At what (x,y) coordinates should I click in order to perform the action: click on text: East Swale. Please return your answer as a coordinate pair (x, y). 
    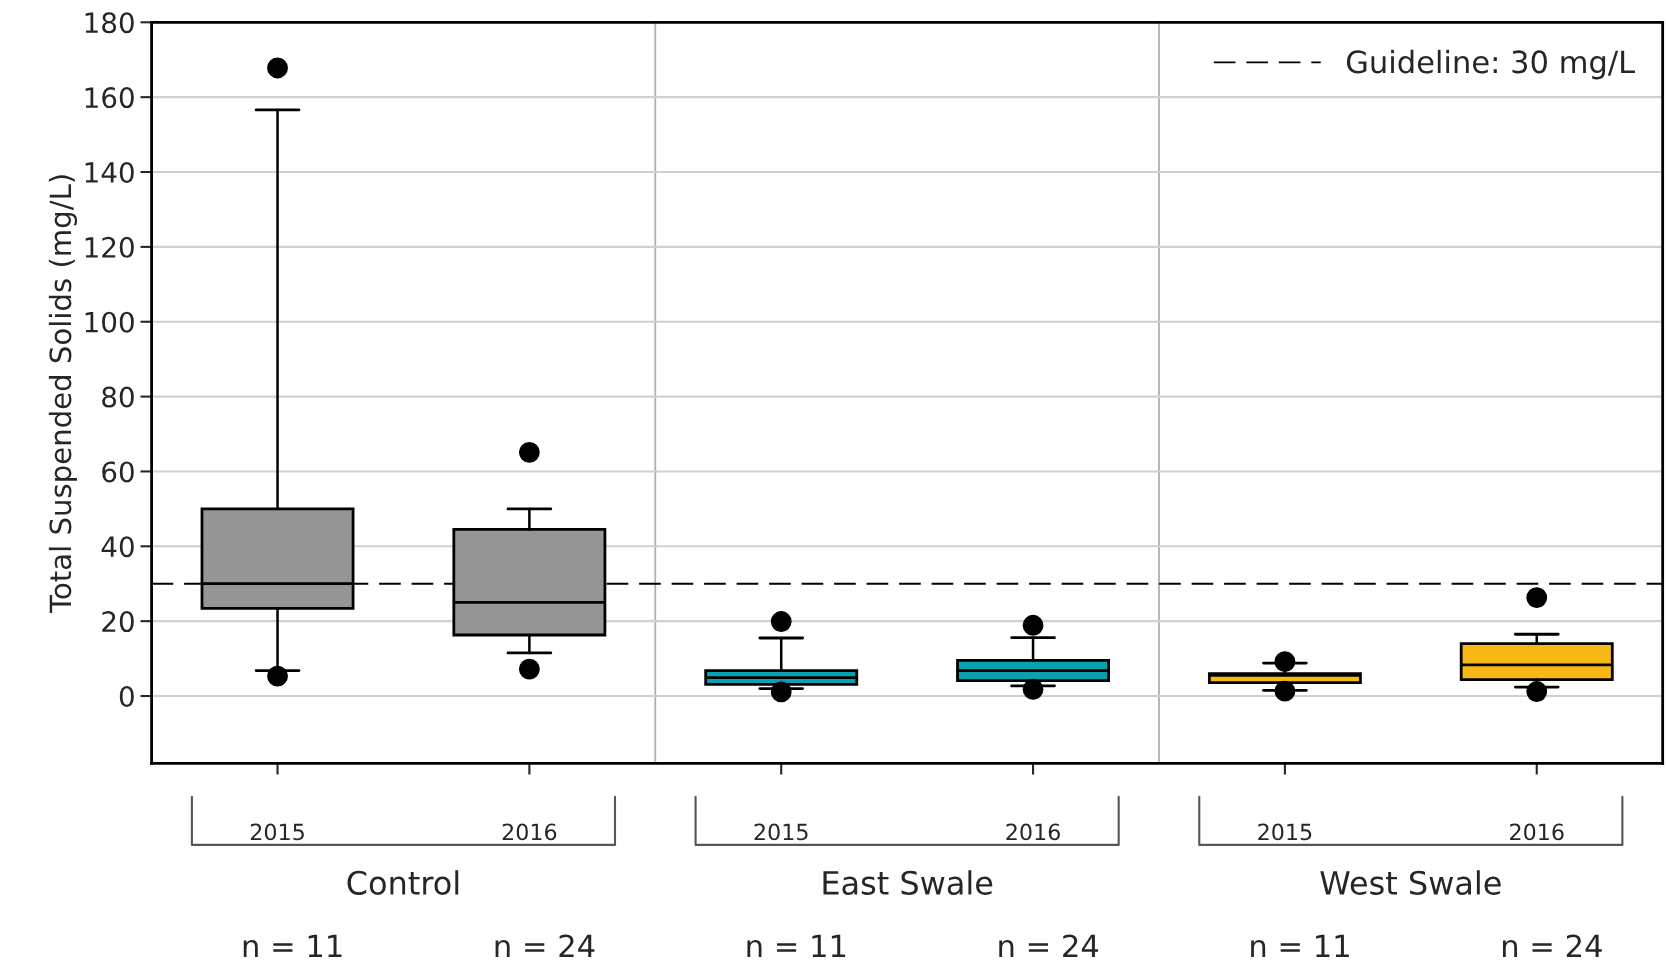
    Looking at the image, I should click on (908, 882).